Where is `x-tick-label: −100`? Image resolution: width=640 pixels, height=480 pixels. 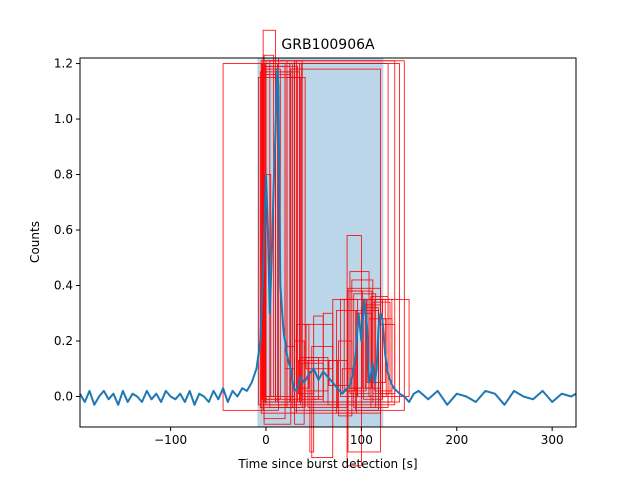 x-tick-label: −100 is located at coordinates (170, 440).